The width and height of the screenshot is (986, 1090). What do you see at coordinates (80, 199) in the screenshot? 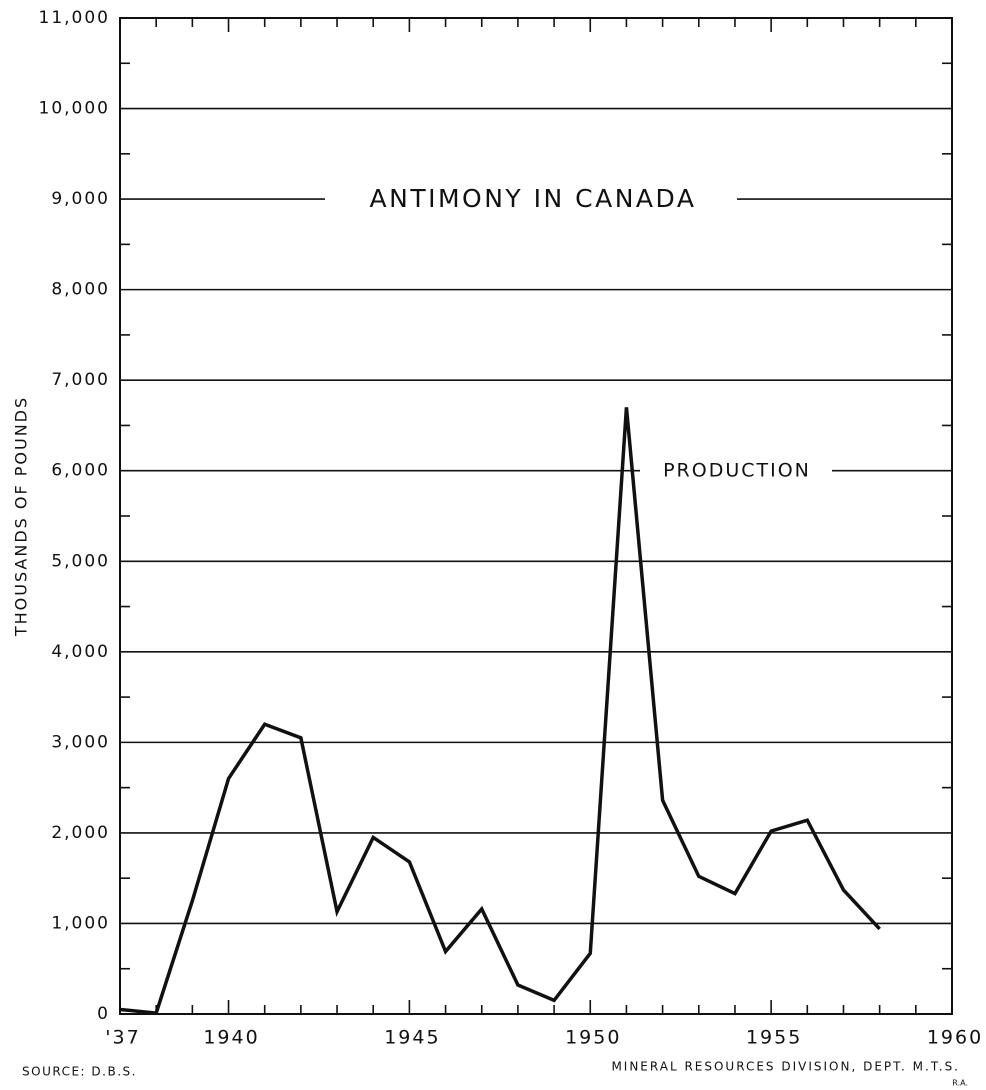
I see `y-tick-label: 9,000` at bounding box center [80, 199].